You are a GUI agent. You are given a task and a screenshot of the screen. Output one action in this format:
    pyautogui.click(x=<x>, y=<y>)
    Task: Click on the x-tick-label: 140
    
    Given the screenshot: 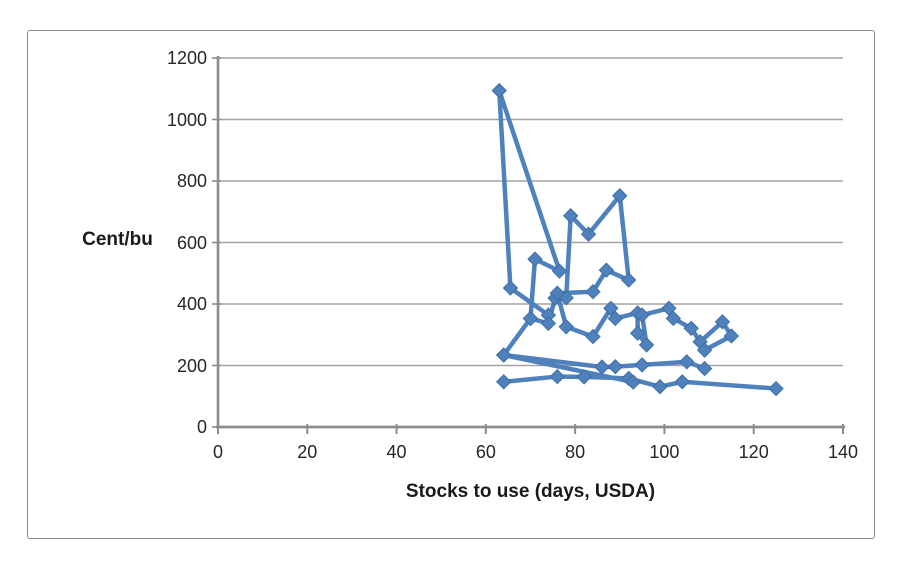 What is the action you would take?
    pyautogui.click(x=843, y=452)
    